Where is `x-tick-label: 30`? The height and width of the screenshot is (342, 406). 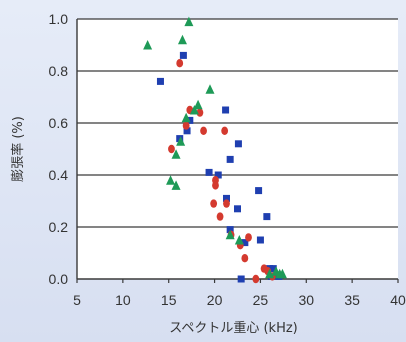
x-tick-label: 30 is located at coordinates (306, 300).